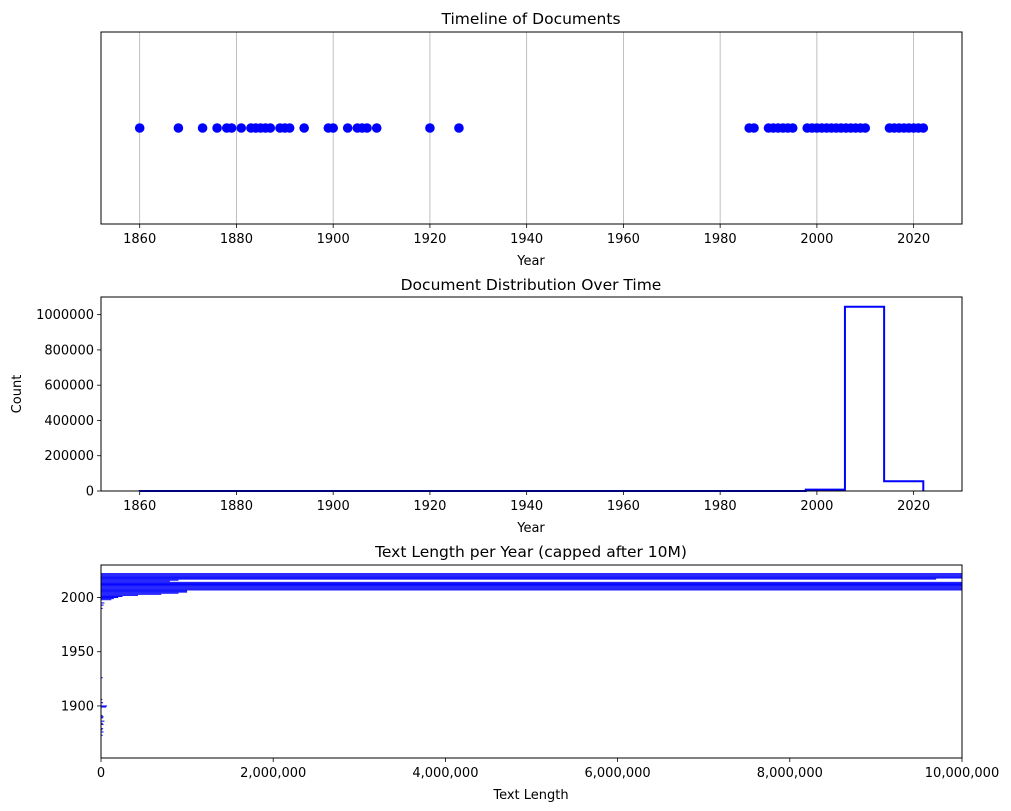 This screenshot has height=811, width=1011. Describe the element at coordinates (530, 552) in the screenshot. I see `text-length-title: Text Length per Year (capped after 10M)` at that location.